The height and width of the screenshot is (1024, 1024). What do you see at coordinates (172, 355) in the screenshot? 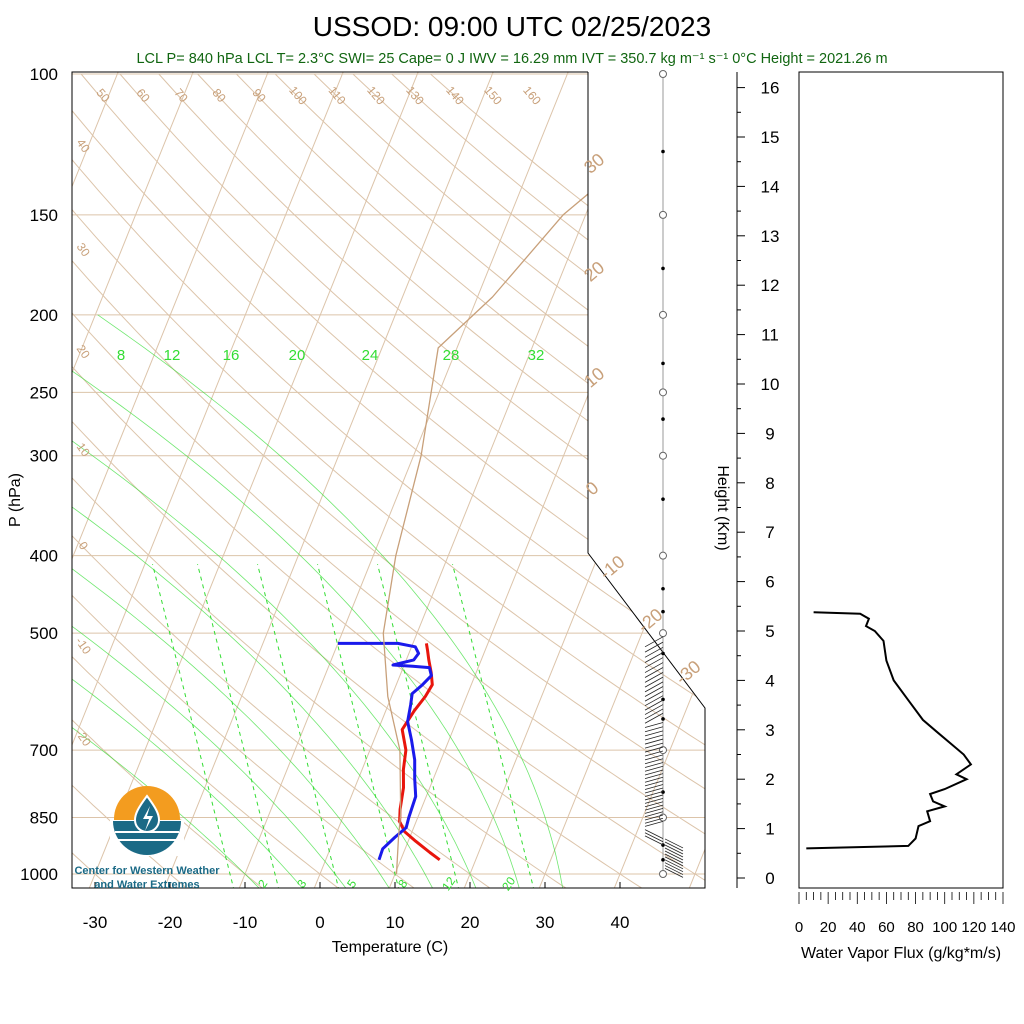
I see `mixing-ratio-label: 12` at bounding box center [172, 355].